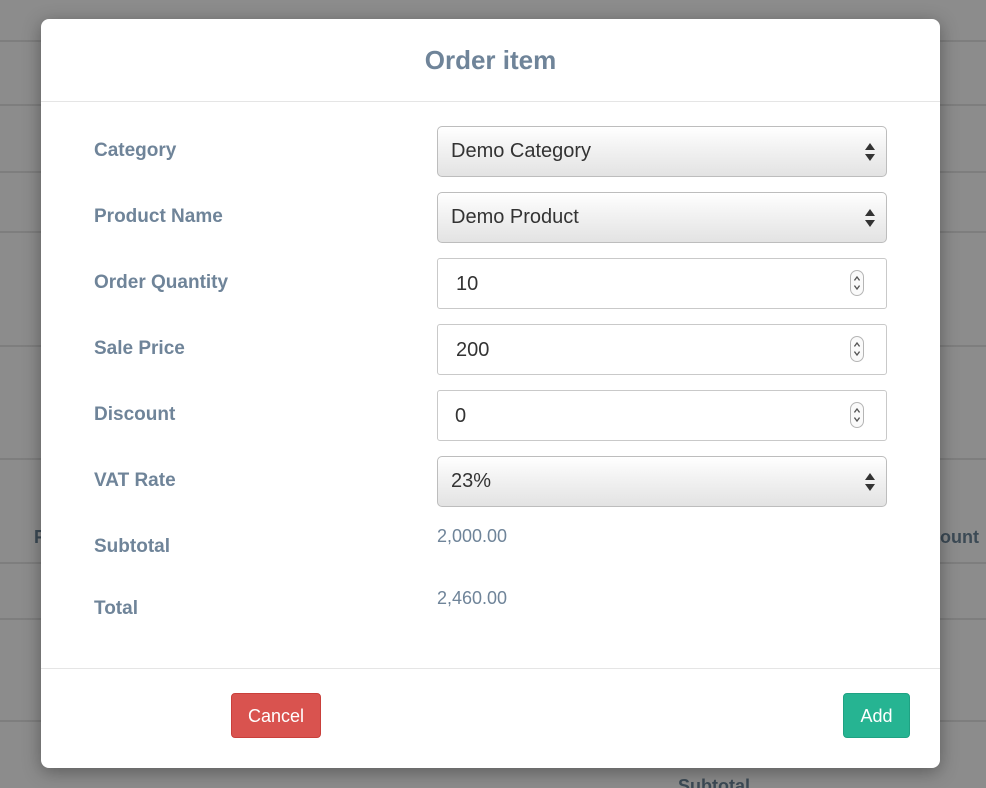 The height and width of the screenshot is (788, 986). I want to click on category-selected-value: Demo Category, so click(521, 151).